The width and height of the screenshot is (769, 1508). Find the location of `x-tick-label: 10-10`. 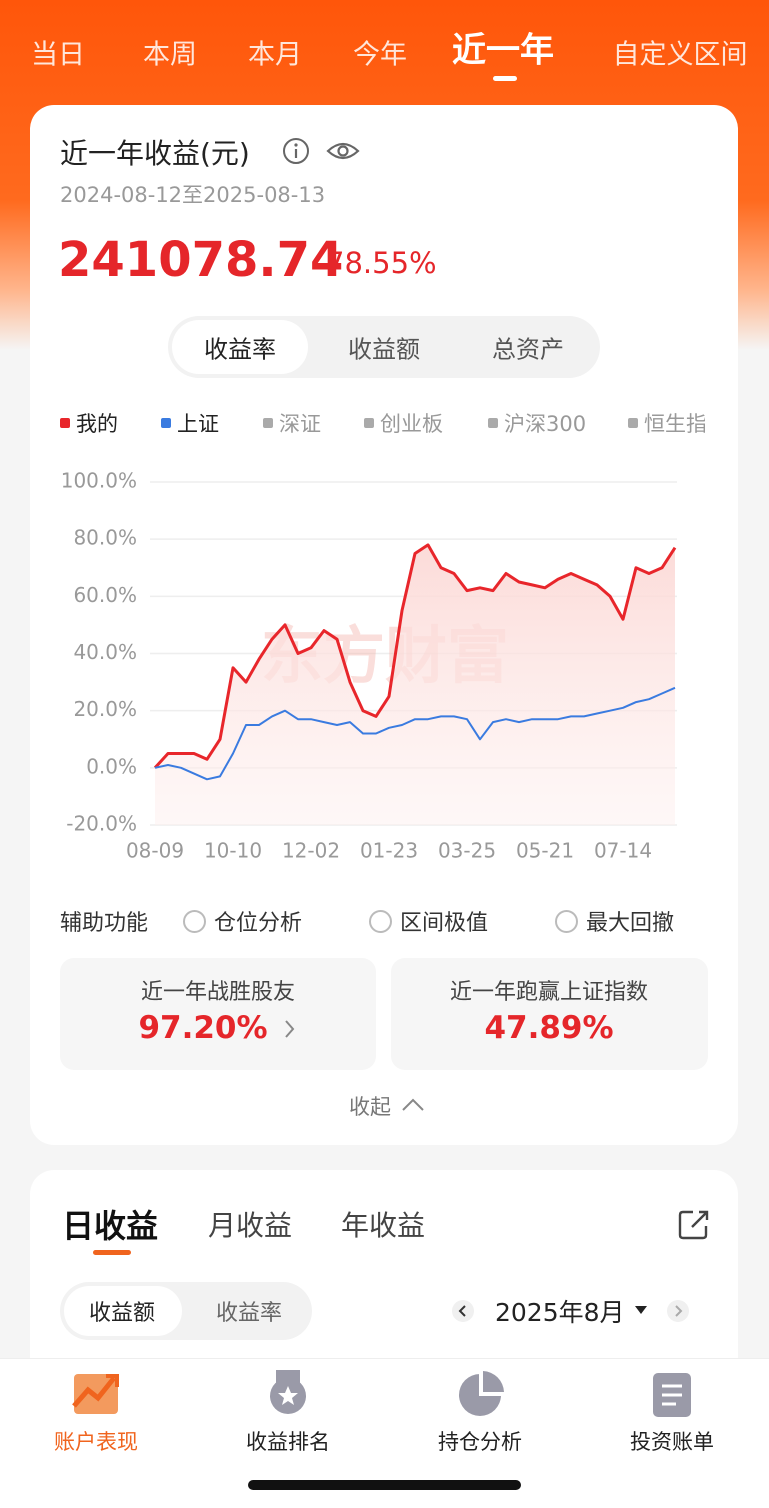

x-tick-label: 10-10 is located at coordinates (233, 851).